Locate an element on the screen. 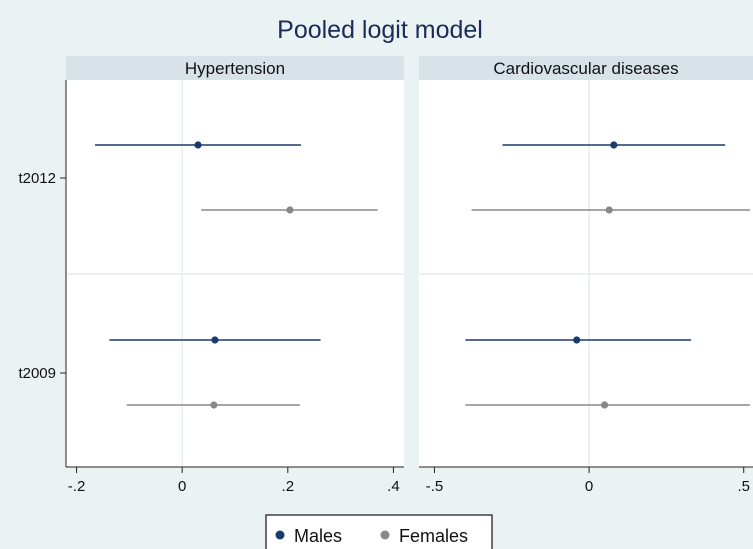 The image size is (753, 549). point-estimate-hypertension-females-t2009 is located at coordinates (214, 405).